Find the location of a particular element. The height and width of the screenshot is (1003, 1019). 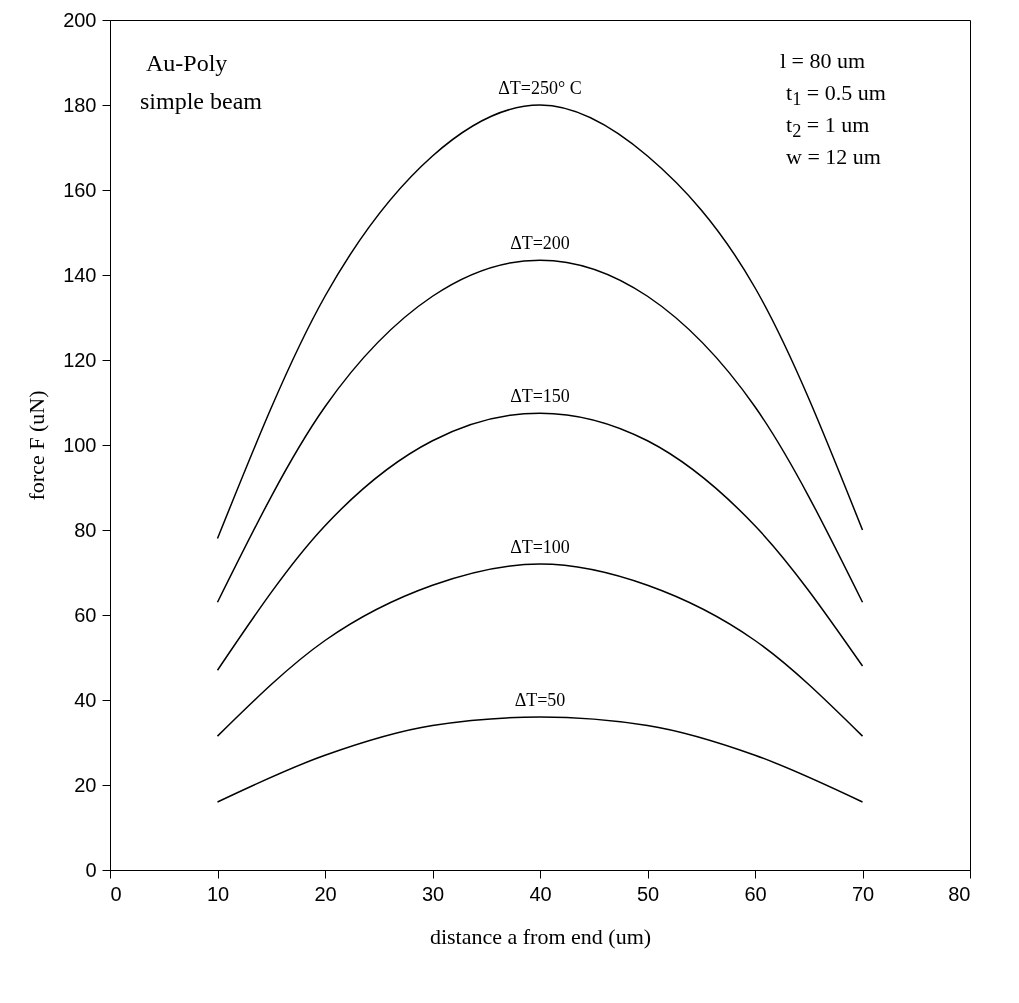

y-tick-label: 20 is located at coordinates (85, 784).